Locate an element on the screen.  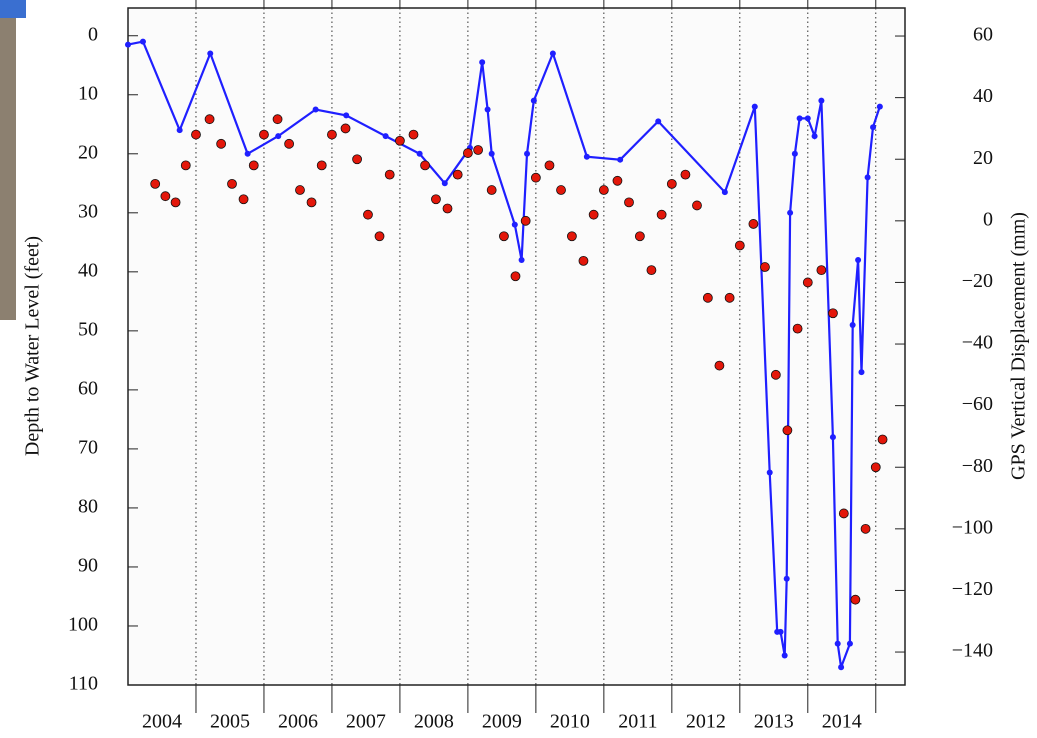
y-tick-label: 60 is located at coordinates (88, 388).